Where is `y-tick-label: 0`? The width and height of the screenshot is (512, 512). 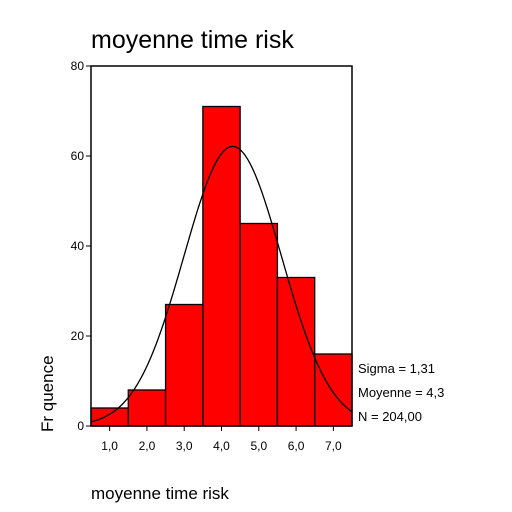 y-tick-label: 0 is located at coordinates (80, 426).